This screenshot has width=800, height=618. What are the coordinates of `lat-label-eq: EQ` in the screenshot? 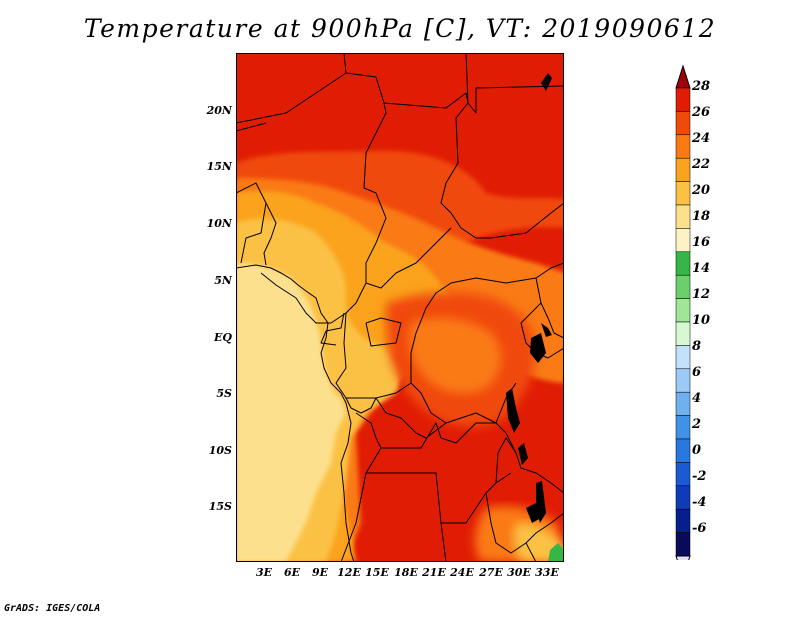 It's located at (223, 337).